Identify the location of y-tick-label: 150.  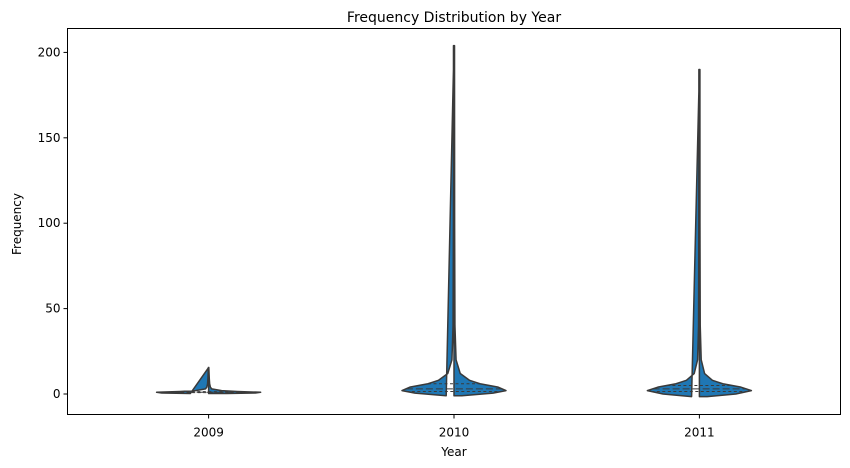
(49, 138).